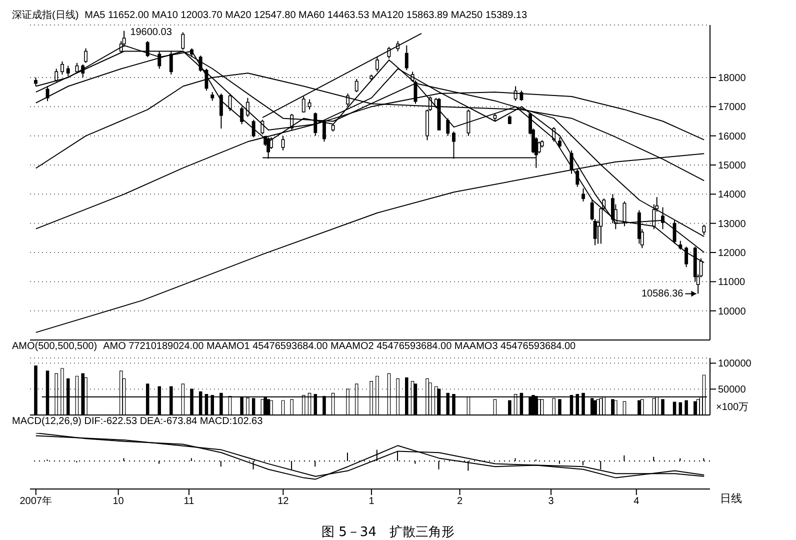 This screenshot has height=540, width=796. What do you see at coordinates (371, 502) in the screenshot?
I see `x-tick-label: 1` at bounding box center [371, 502].